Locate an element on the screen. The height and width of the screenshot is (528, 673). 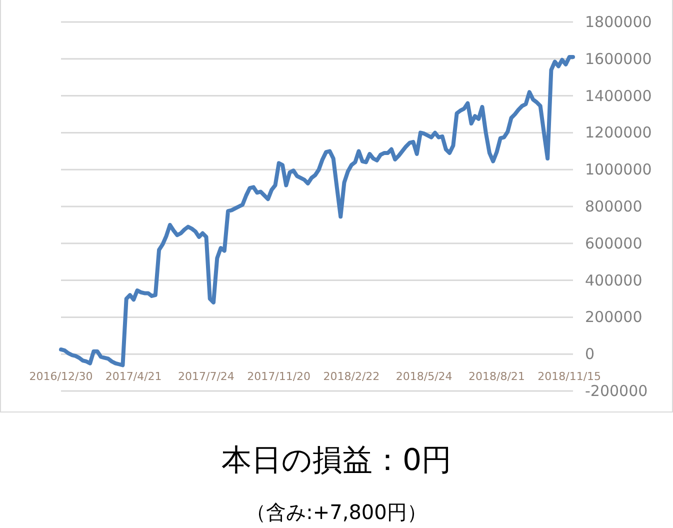
x-tick-label: 2018/5/24 is located at coordinates (424, 377).